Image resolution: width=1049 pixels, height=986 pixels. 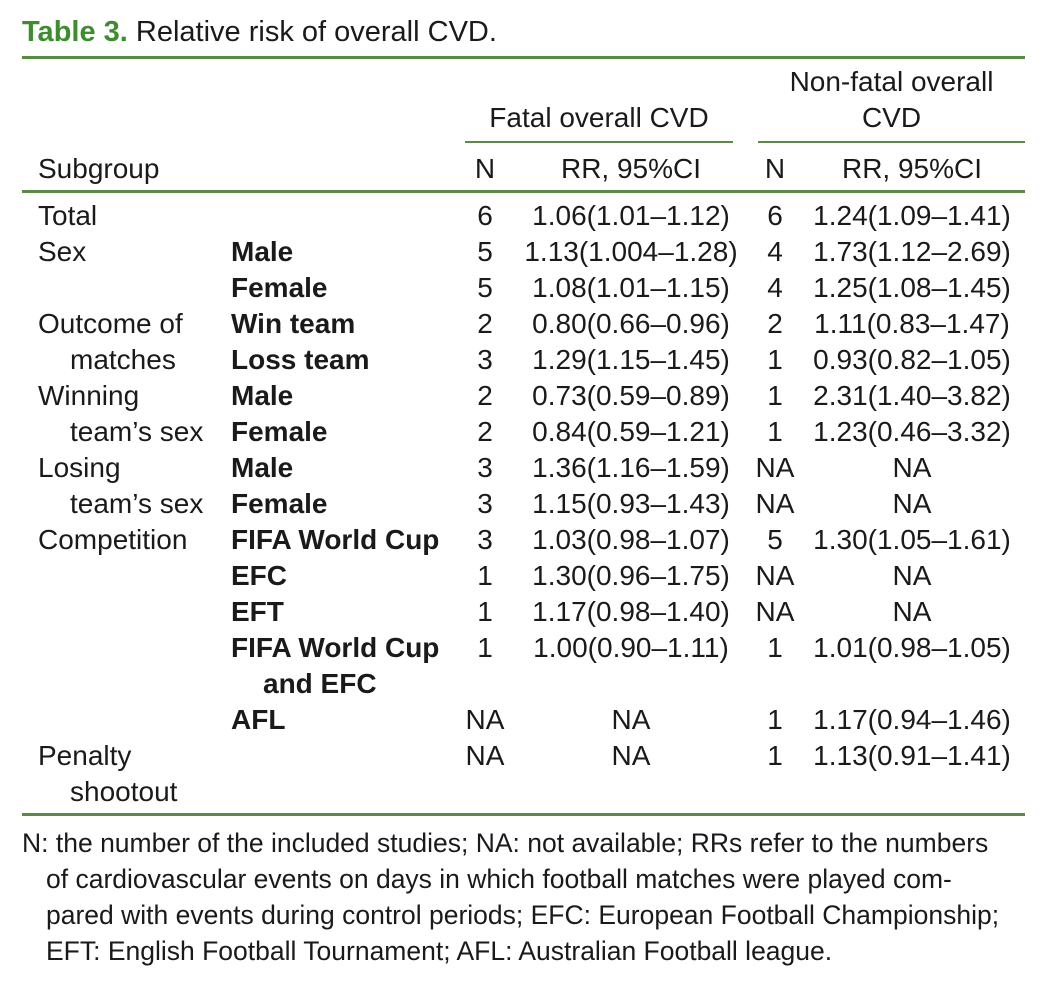 What do you see at coordinates (68, 215) in the screenshot?
I see `subgroup-cell: Total` at bounding box center [68, 215].